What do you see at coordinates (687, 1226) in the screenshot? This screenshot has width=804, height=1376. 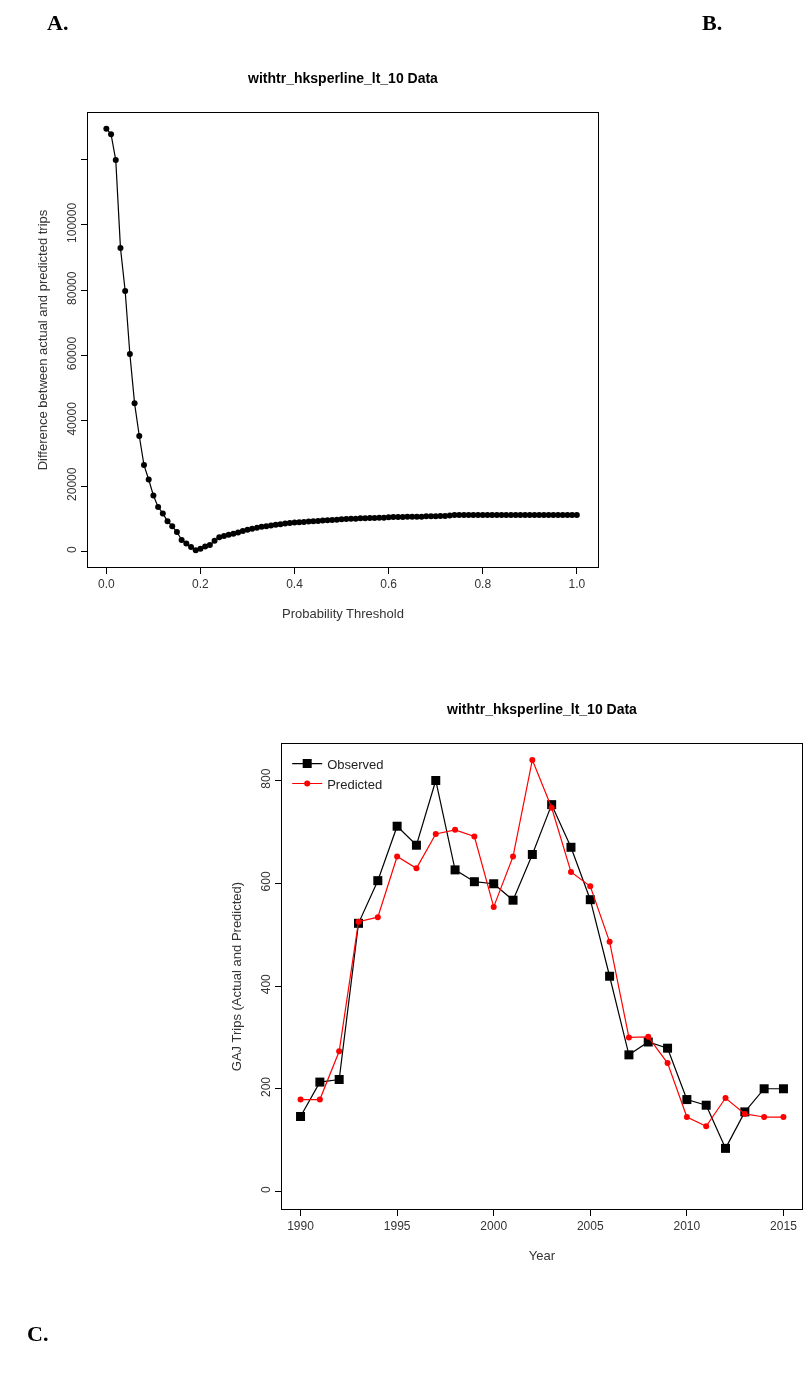 I see `x-tick-label: 2010` at bounding box center [687, 1226].